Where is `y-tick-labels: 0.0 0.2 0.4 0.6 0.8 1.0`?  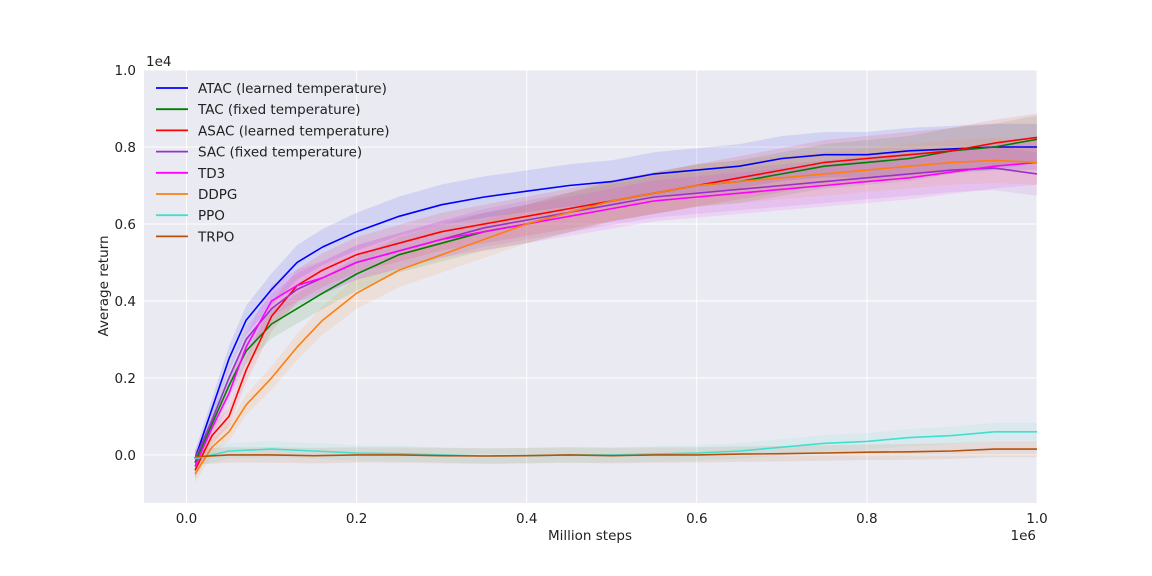
y-tick-labels: 0.0 0.2 0.4 0.6 0.8 1.0 is located at coordinates (125, 263).